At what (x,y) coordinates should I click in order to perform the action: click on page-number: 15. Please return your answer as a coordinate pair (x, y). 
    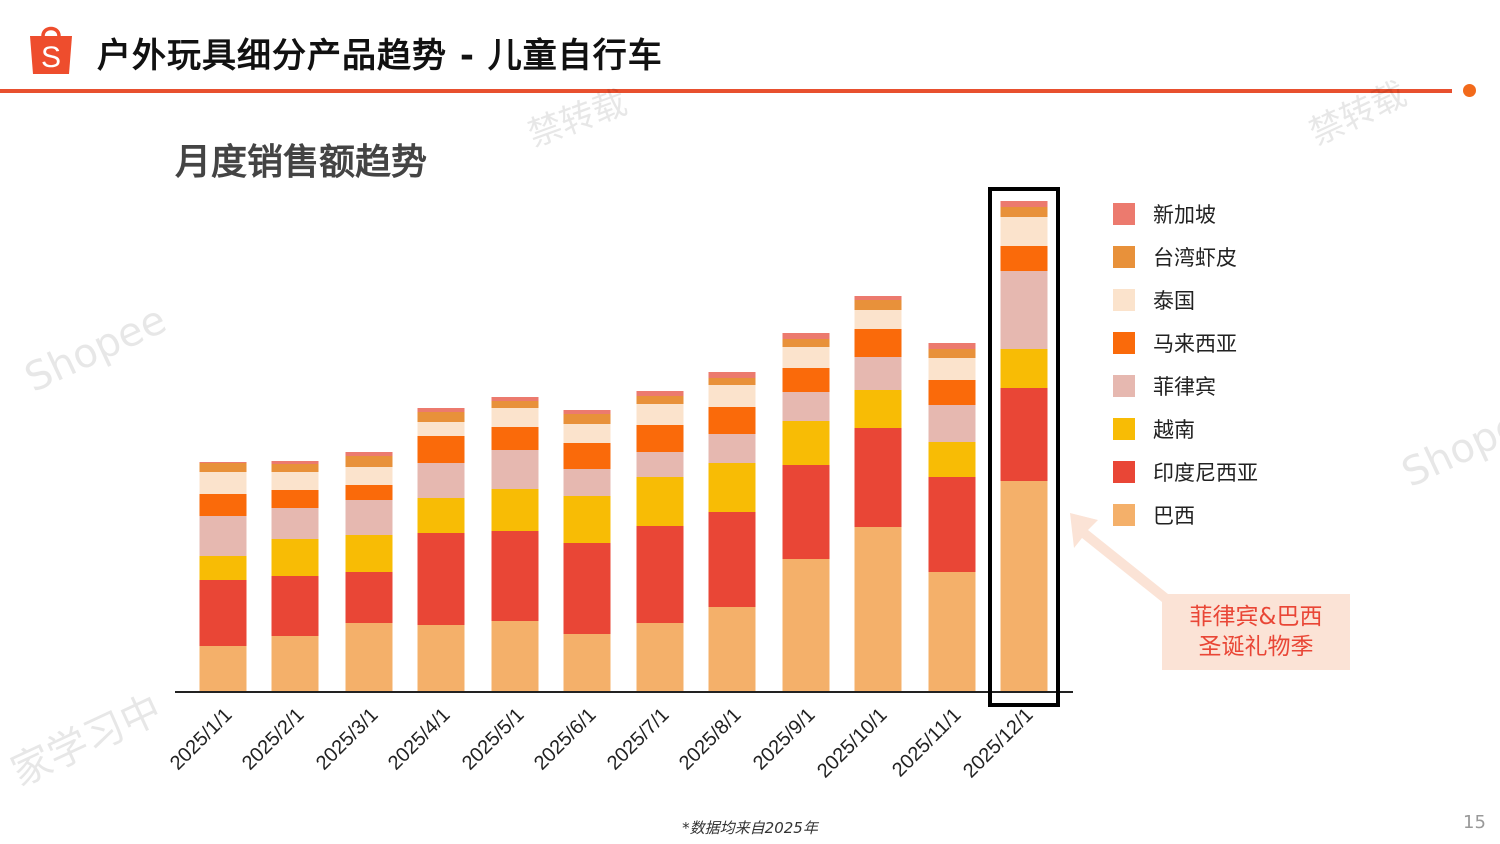
    Looking at the image, I should click on (1474, 822).